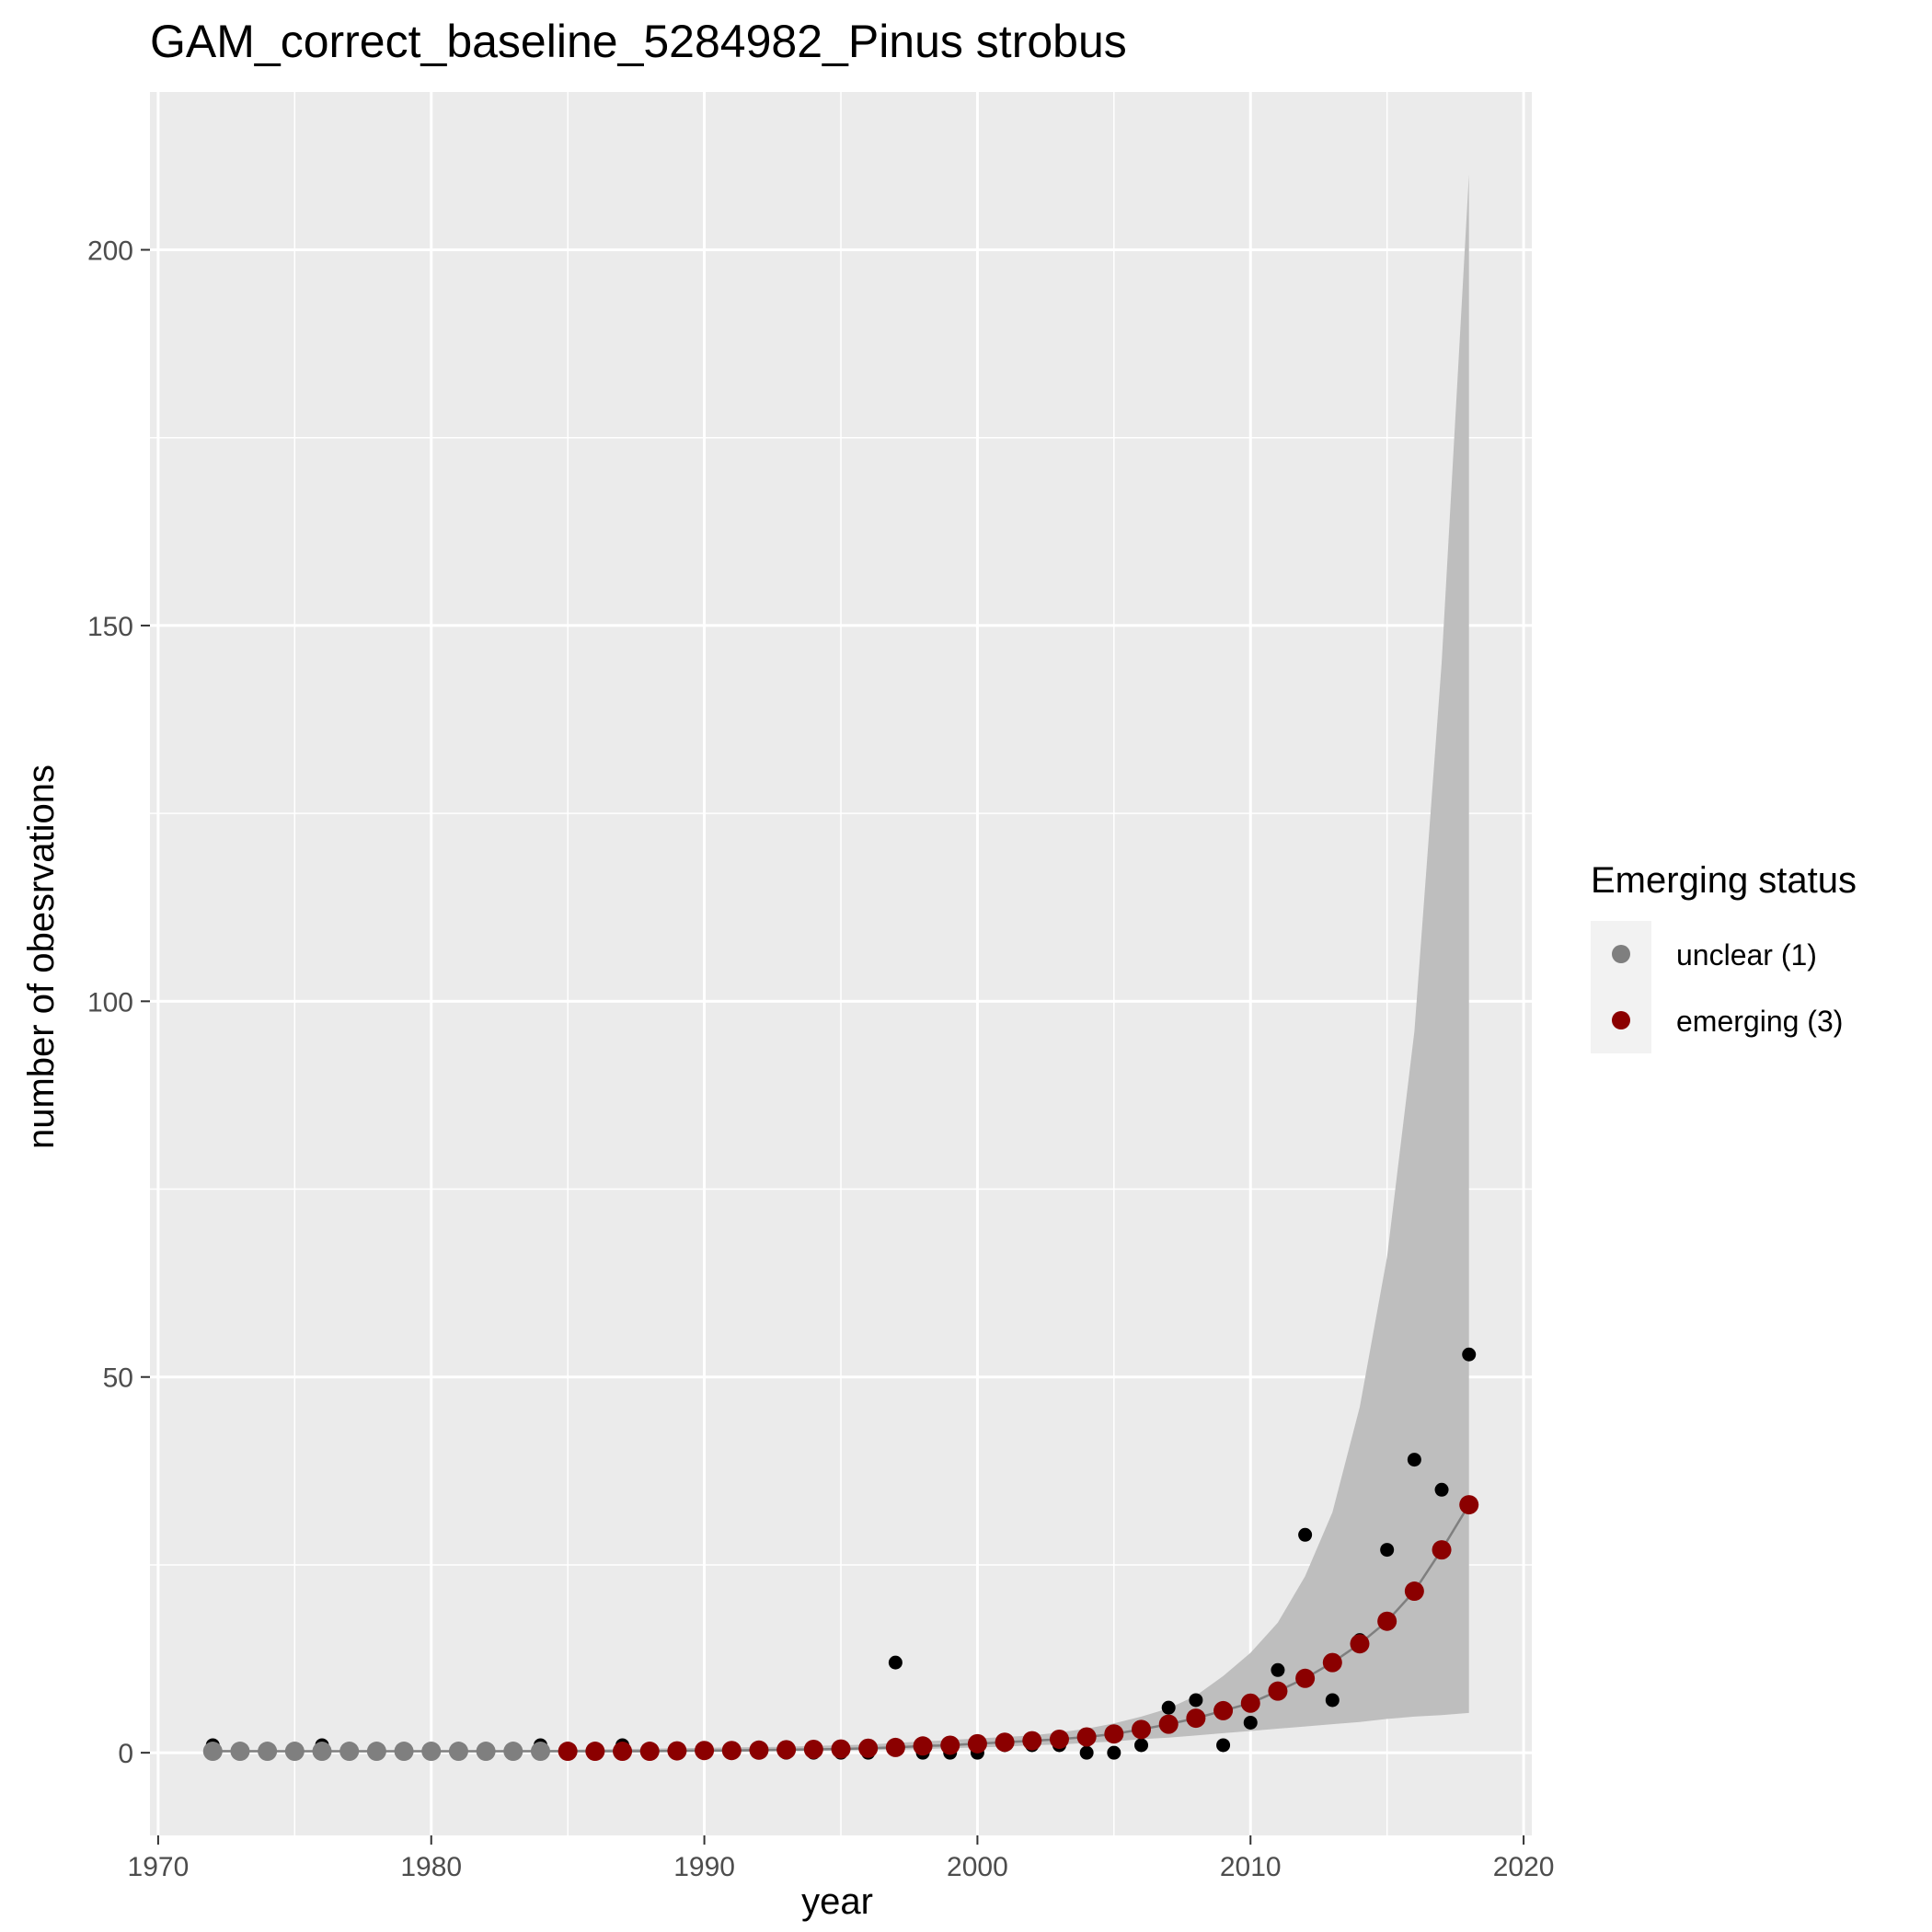 Image resolution: width=1932 pixels, height=1932 pixels. I want to click on y-tick-label: 50, so click(118, 1378).